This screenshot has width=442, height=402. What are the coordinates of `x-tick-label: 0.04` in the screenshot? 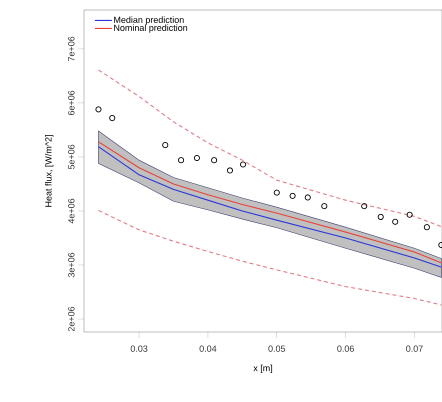 It's located at (208, 348).